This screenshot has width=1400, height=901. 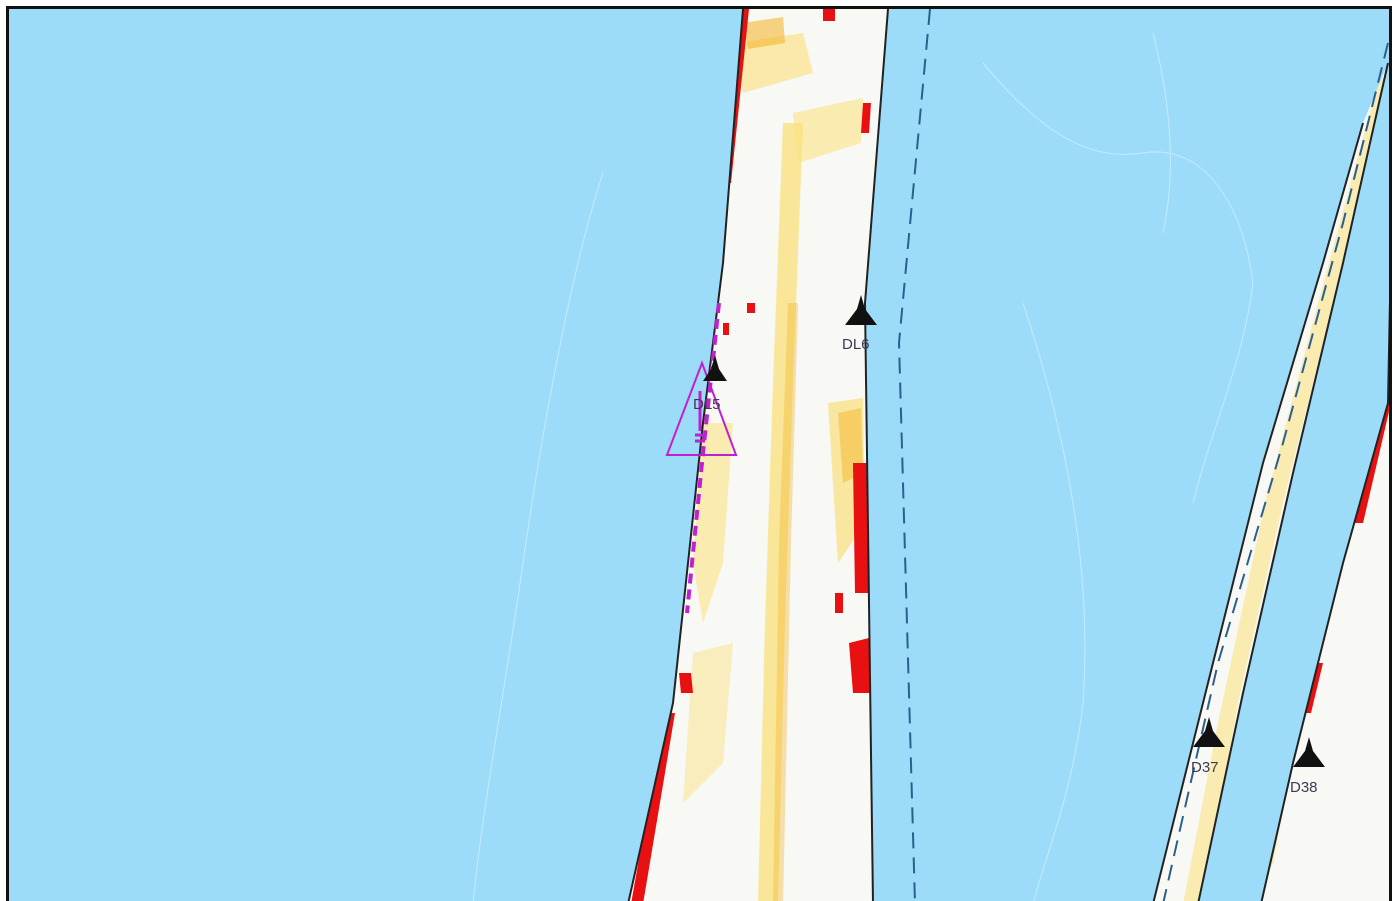 I want to click on marker-d37: D37, so click(x=1208, y=746).